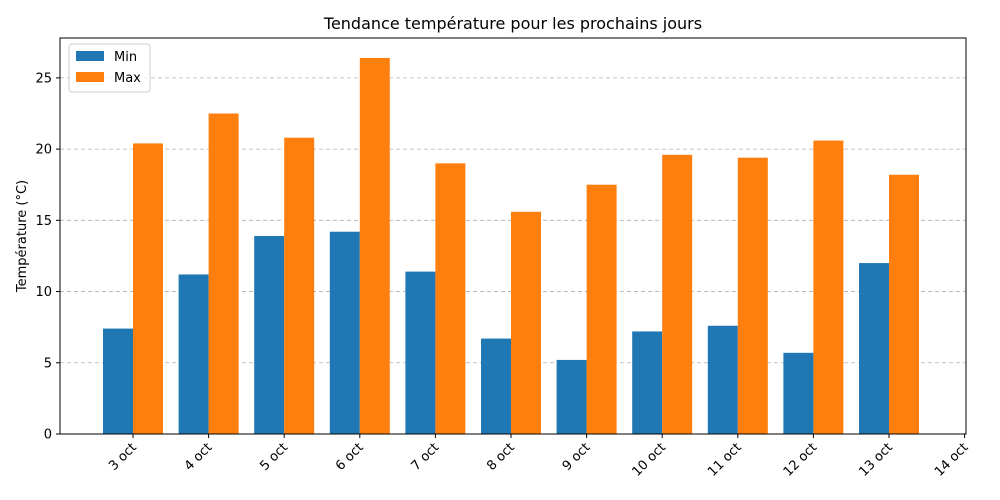 The width and height of the screenshot is (1000, 500). I want to click on bar-min-8-oct, so click(496, 386).